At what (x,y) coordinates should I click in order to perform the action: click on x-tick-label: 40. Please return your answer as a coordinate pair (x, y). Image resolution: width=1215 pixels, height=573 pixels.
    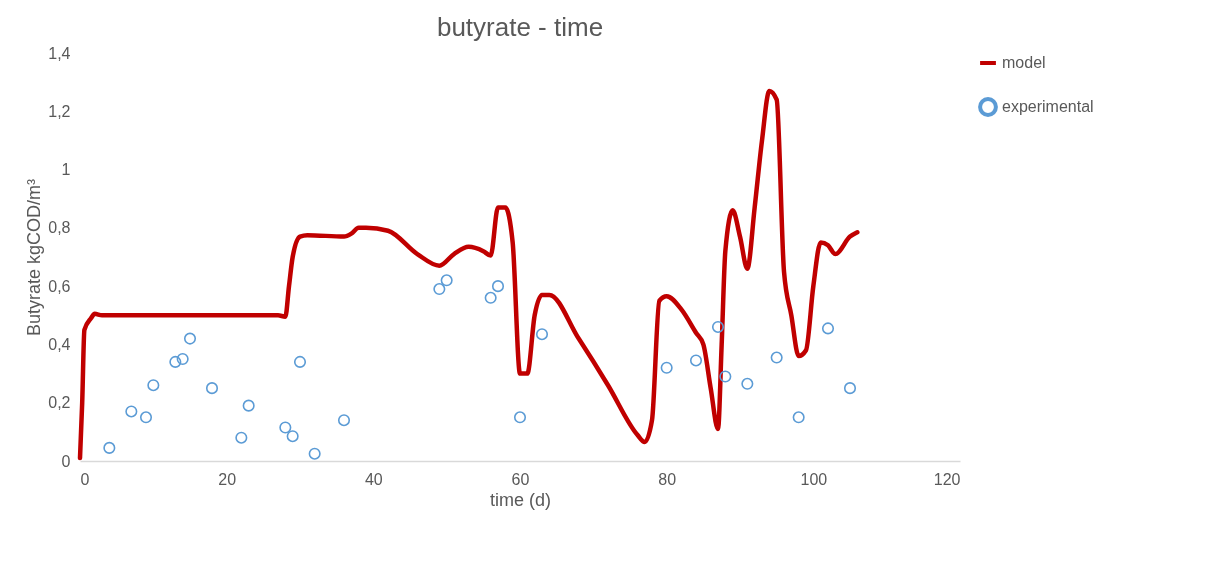
    Looking at the image, I should click on (373, 479).